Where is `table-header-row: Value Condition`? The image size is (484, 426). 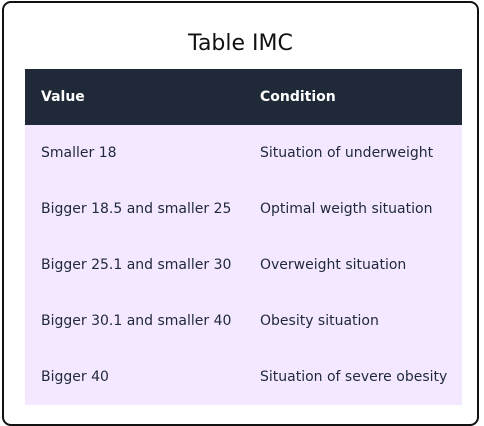
table-header-row: Value Condition is located at coordinates (243, 97).